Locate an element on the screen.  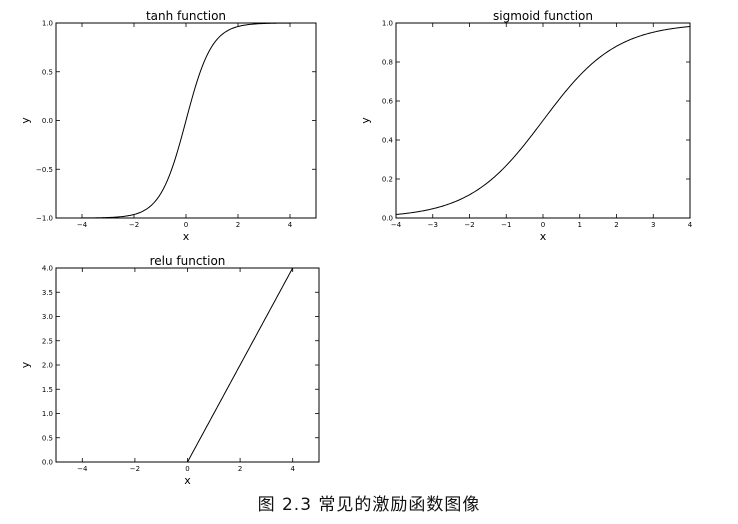
relu-chart-ytick-label: 0.5 is located at coordinates (47, 438).